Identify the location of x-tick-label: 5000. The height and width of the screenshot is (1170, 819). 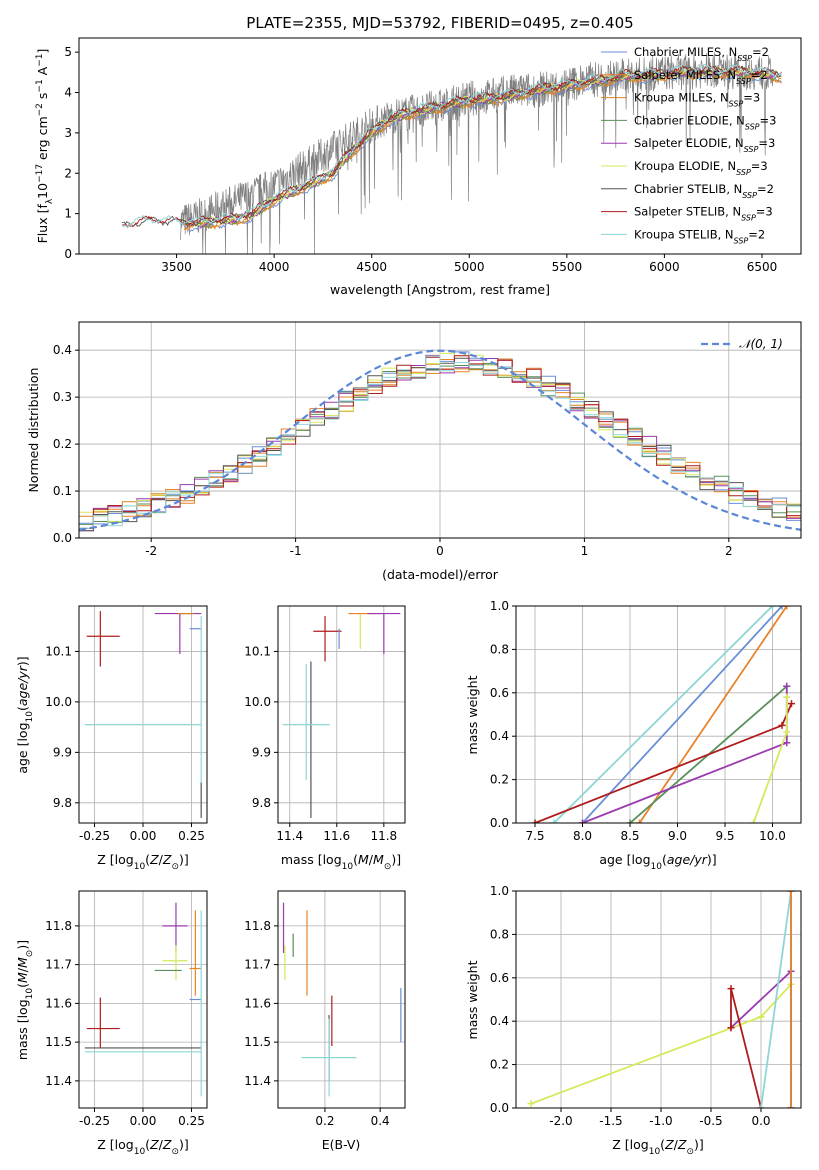
(469, 267).